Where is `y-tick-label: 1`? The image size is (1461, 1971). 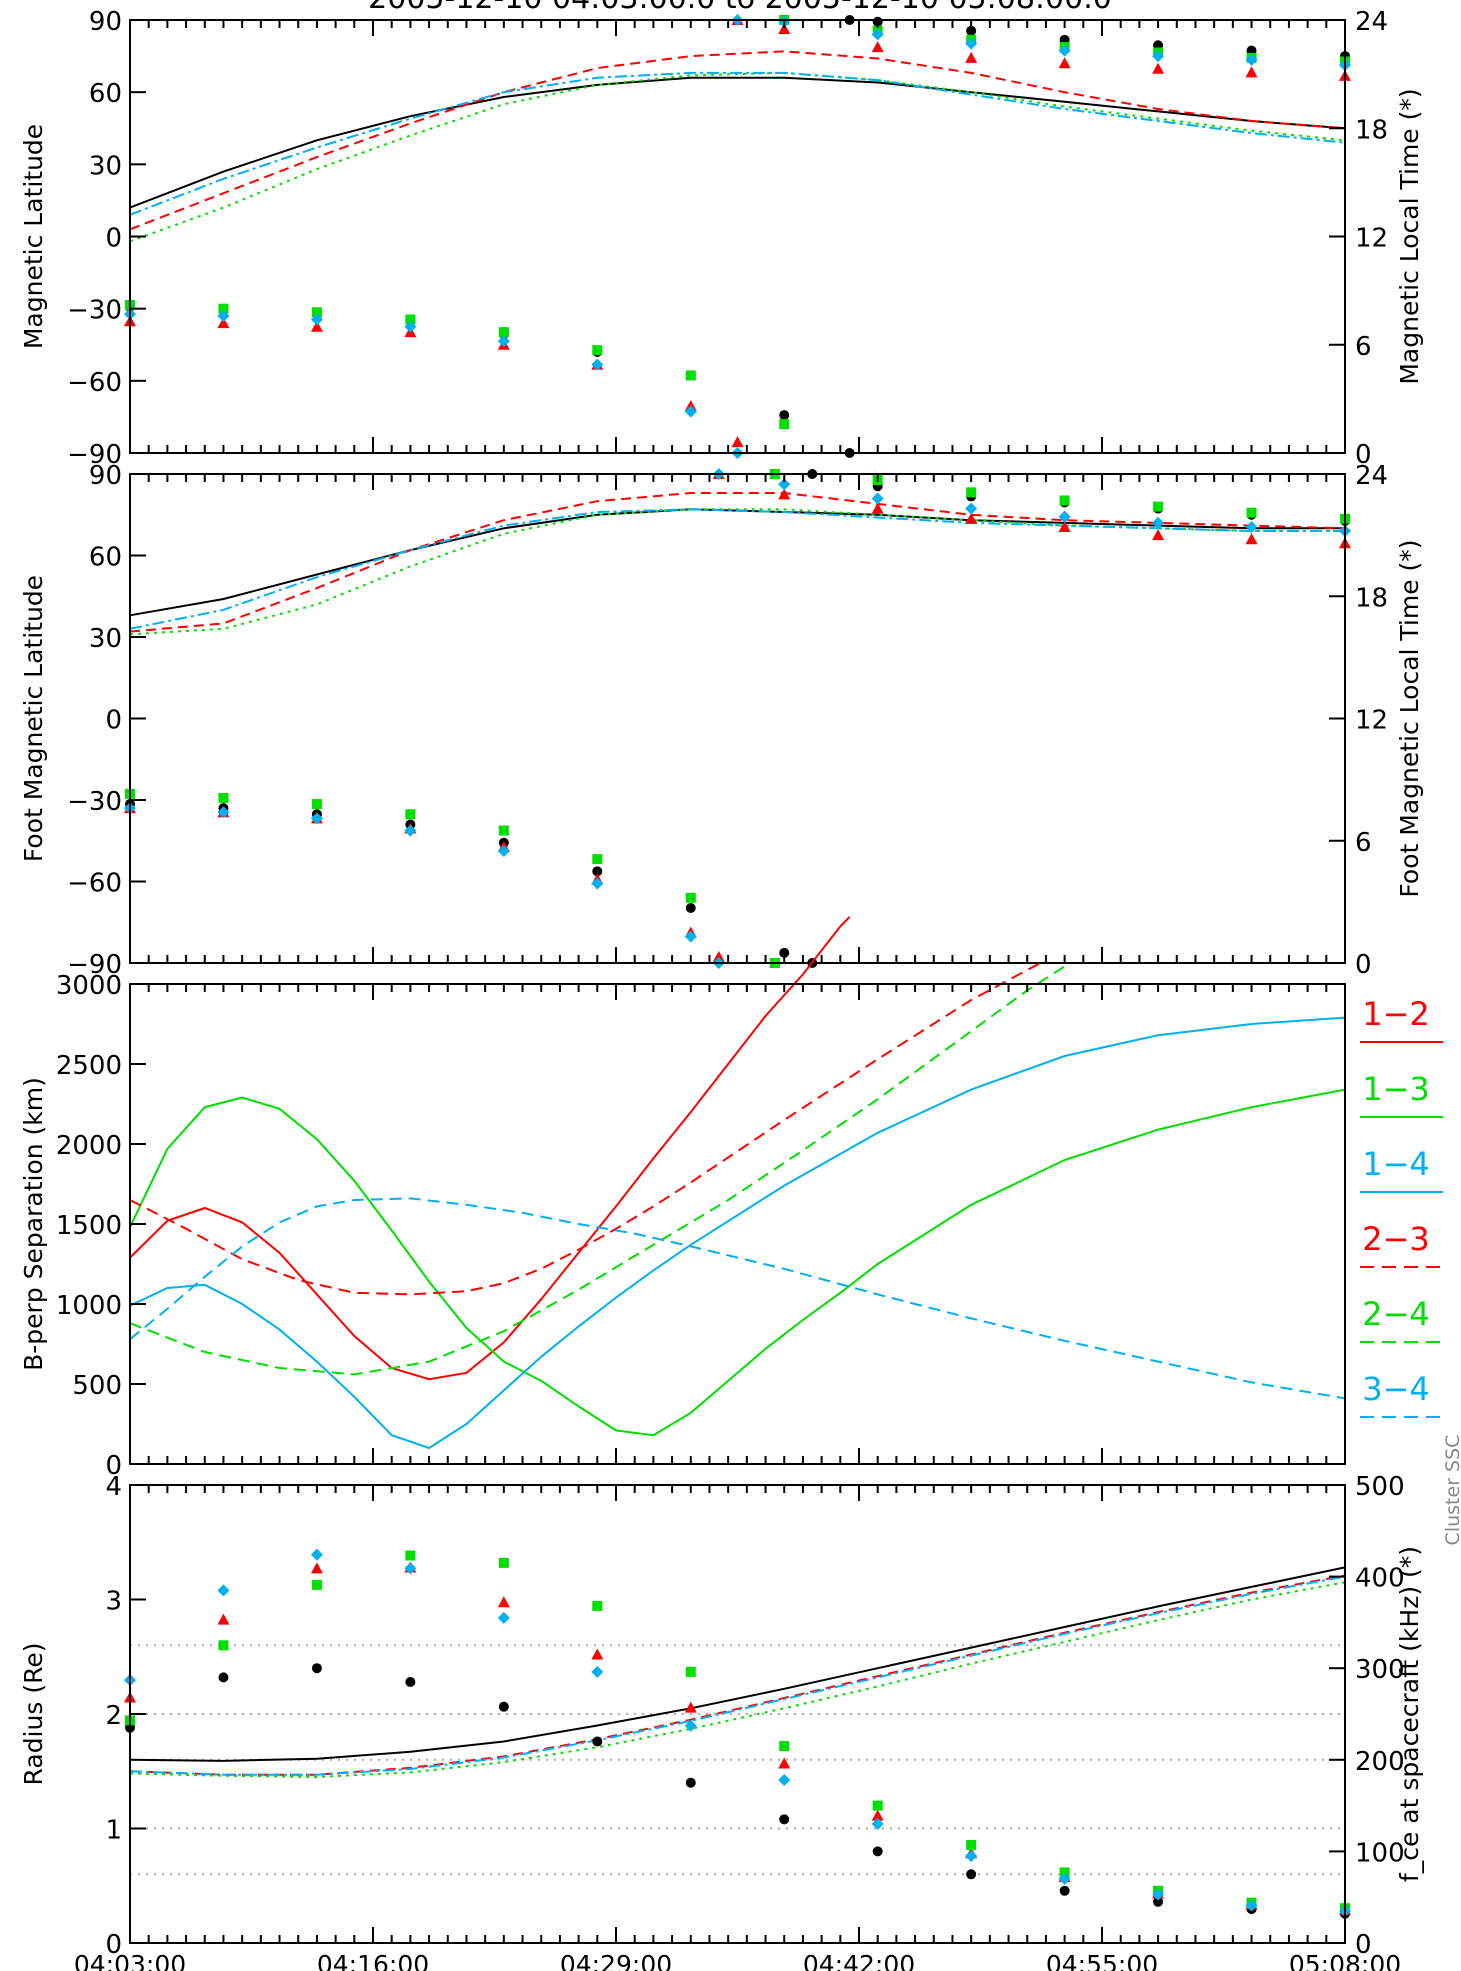
y-tick-label: 1 is located at coordinates (113, 1831).